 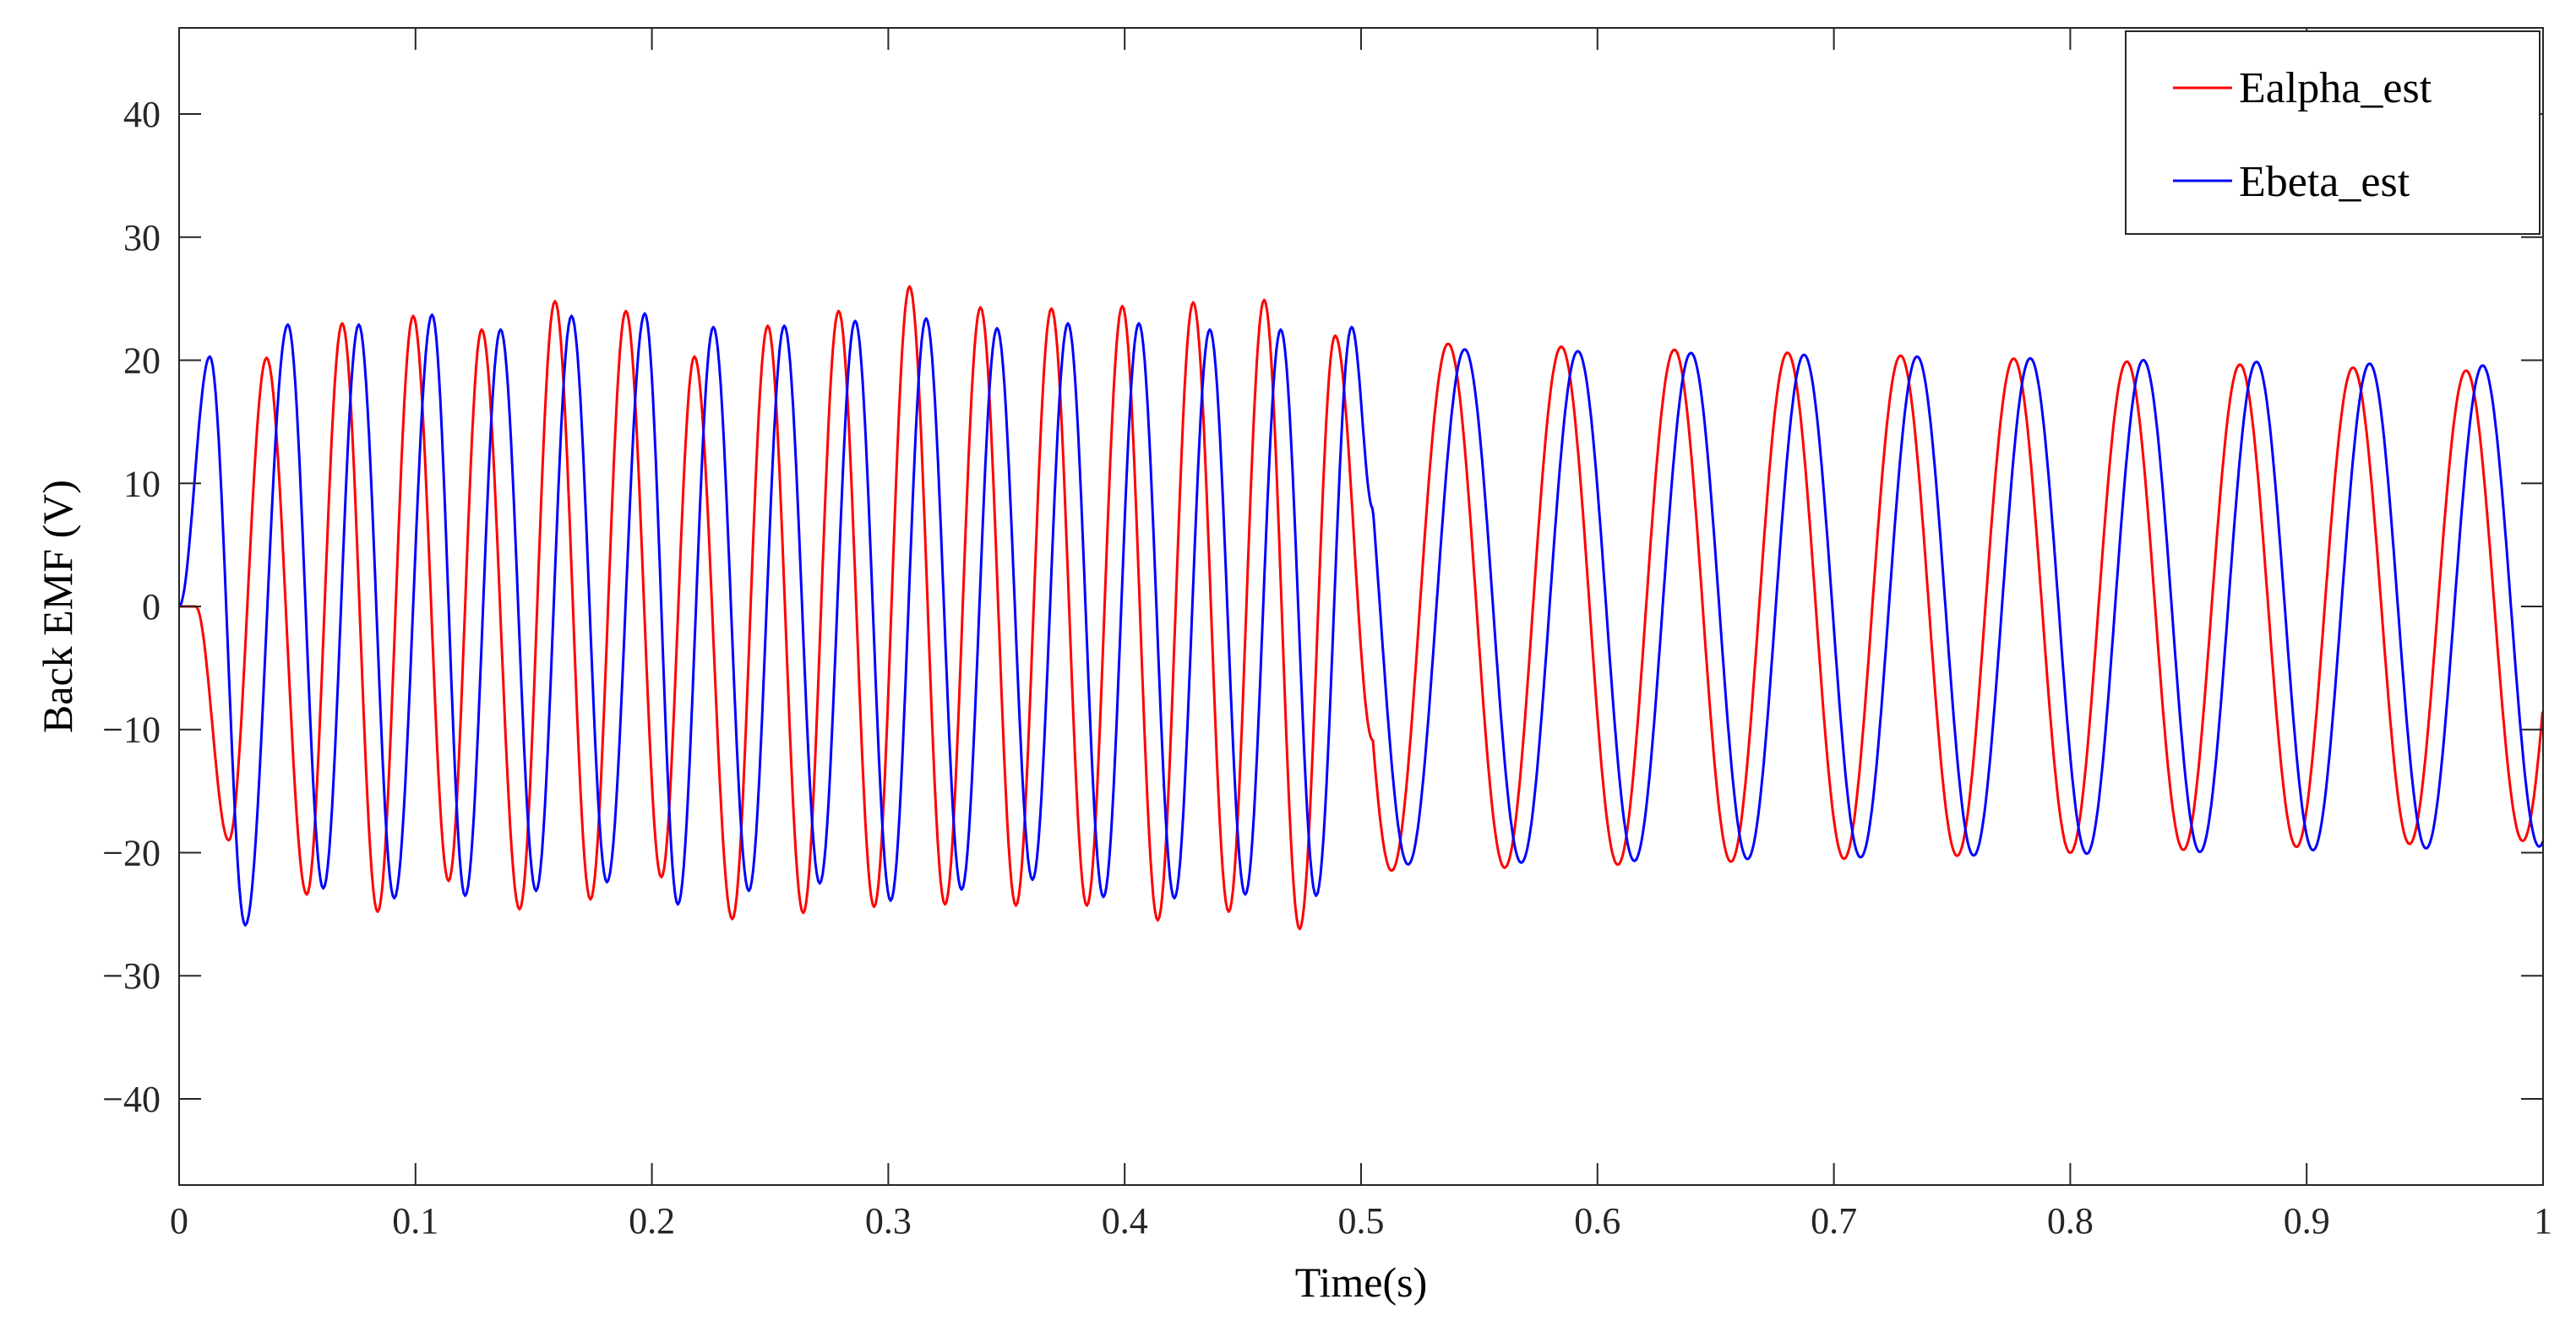 What do you see at coordinates (58, 606) in the screenshot?
I see `y-axis-title: Back EMF (V)` at bounding box center [58, 606].